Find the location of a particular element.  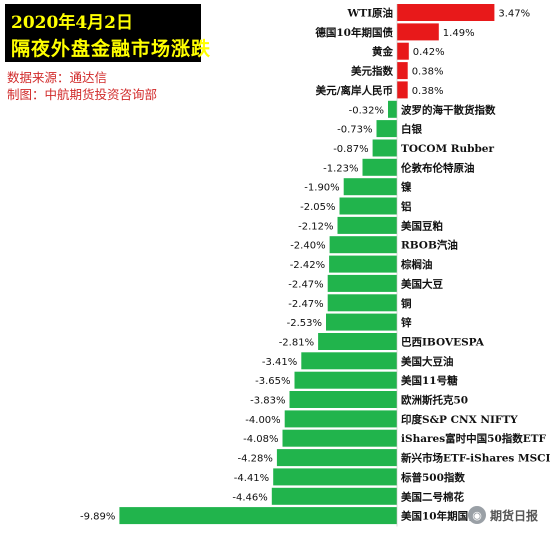

category-label: 美国二号棉花 is located at coordinates (432, 496).